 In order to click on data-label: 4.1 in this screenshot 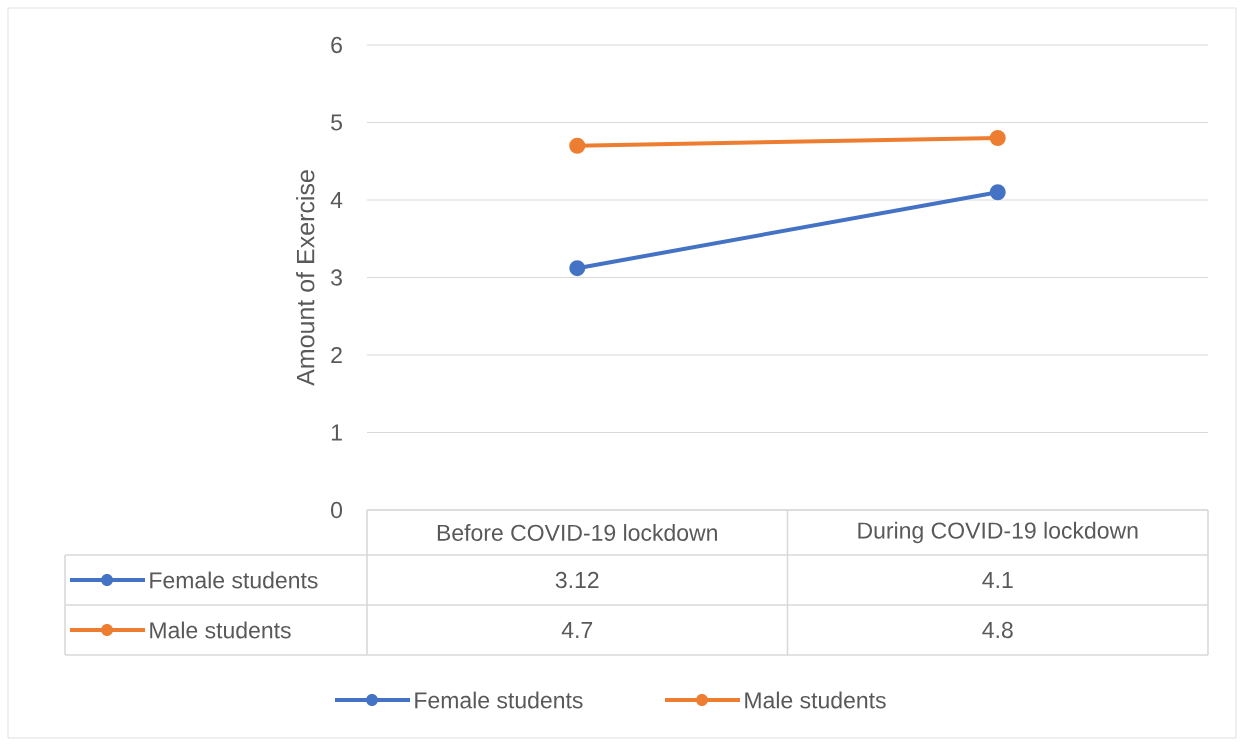, I will do `click(997, 580)`.